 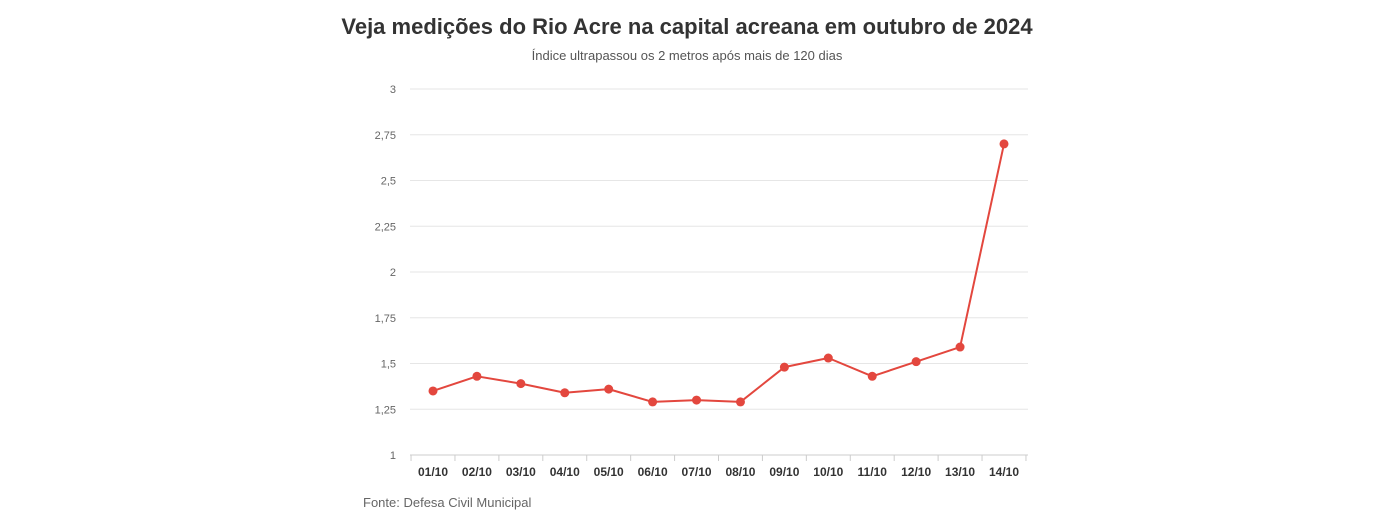 I want to click on x-tick-label: 04/10, so click(x=565, y=472).